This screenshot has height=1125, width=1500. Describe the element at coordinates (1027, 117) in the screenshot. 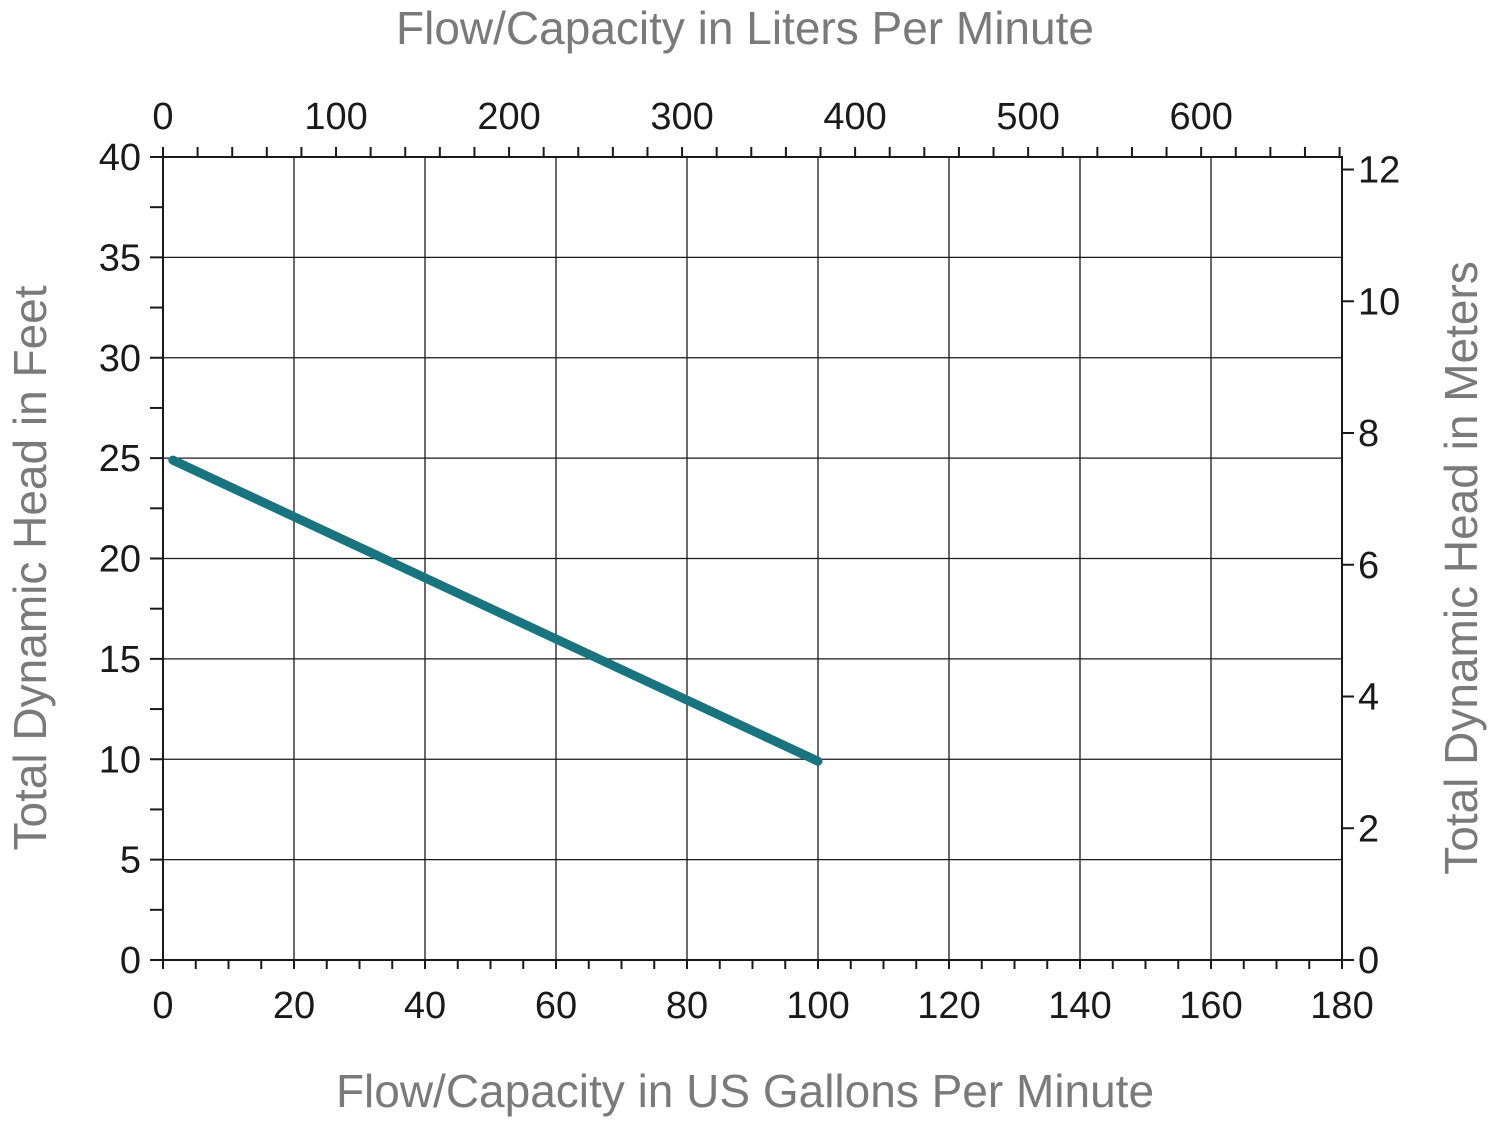

I see `x2-tick-label: 500` at that location.